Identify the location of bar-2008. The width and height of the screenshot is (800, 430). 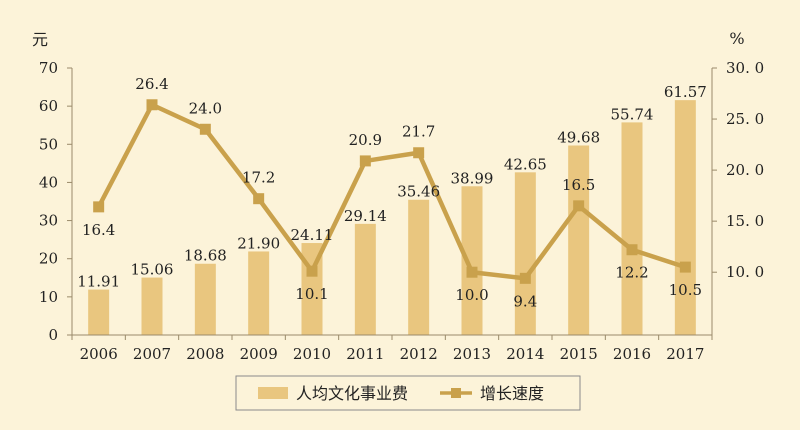
(205, 299).